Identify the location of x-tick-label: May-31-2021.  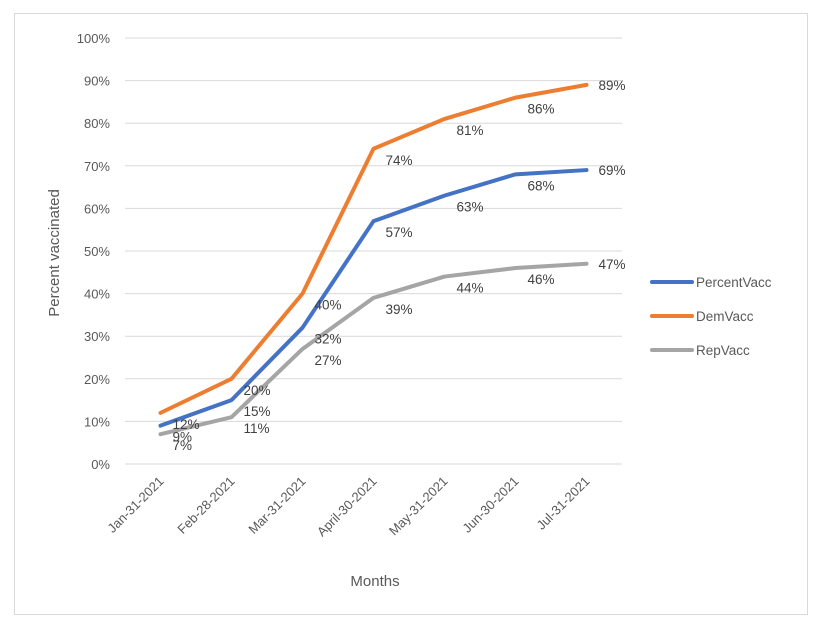
(418, 506).